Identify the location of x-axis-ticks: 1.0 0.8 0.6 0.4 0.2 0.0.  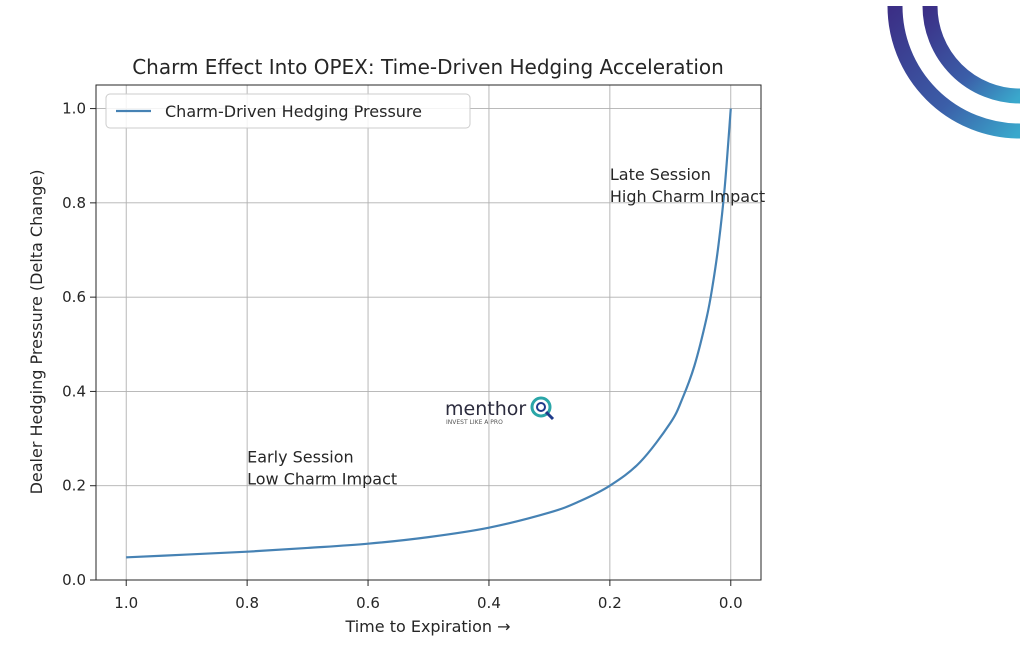
(428, 596).